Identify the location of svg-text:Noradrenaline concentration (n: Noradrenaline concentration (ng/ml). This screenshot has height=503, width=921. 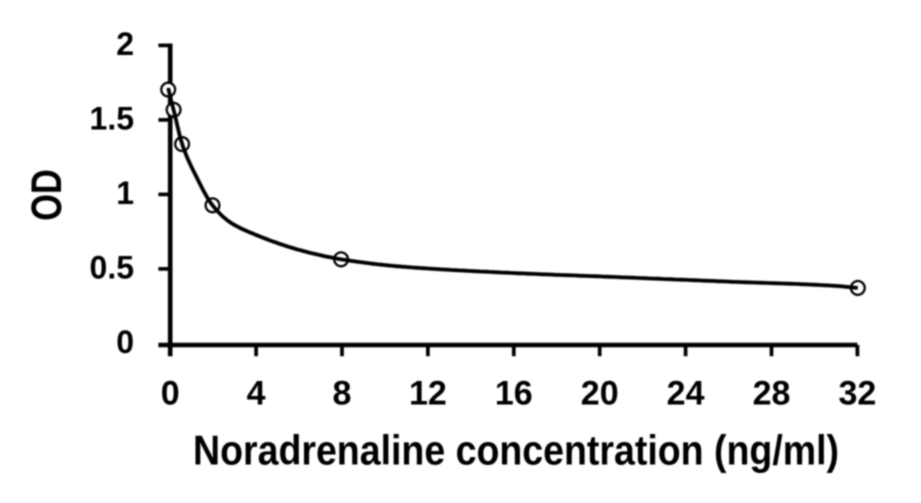
(516, 450).